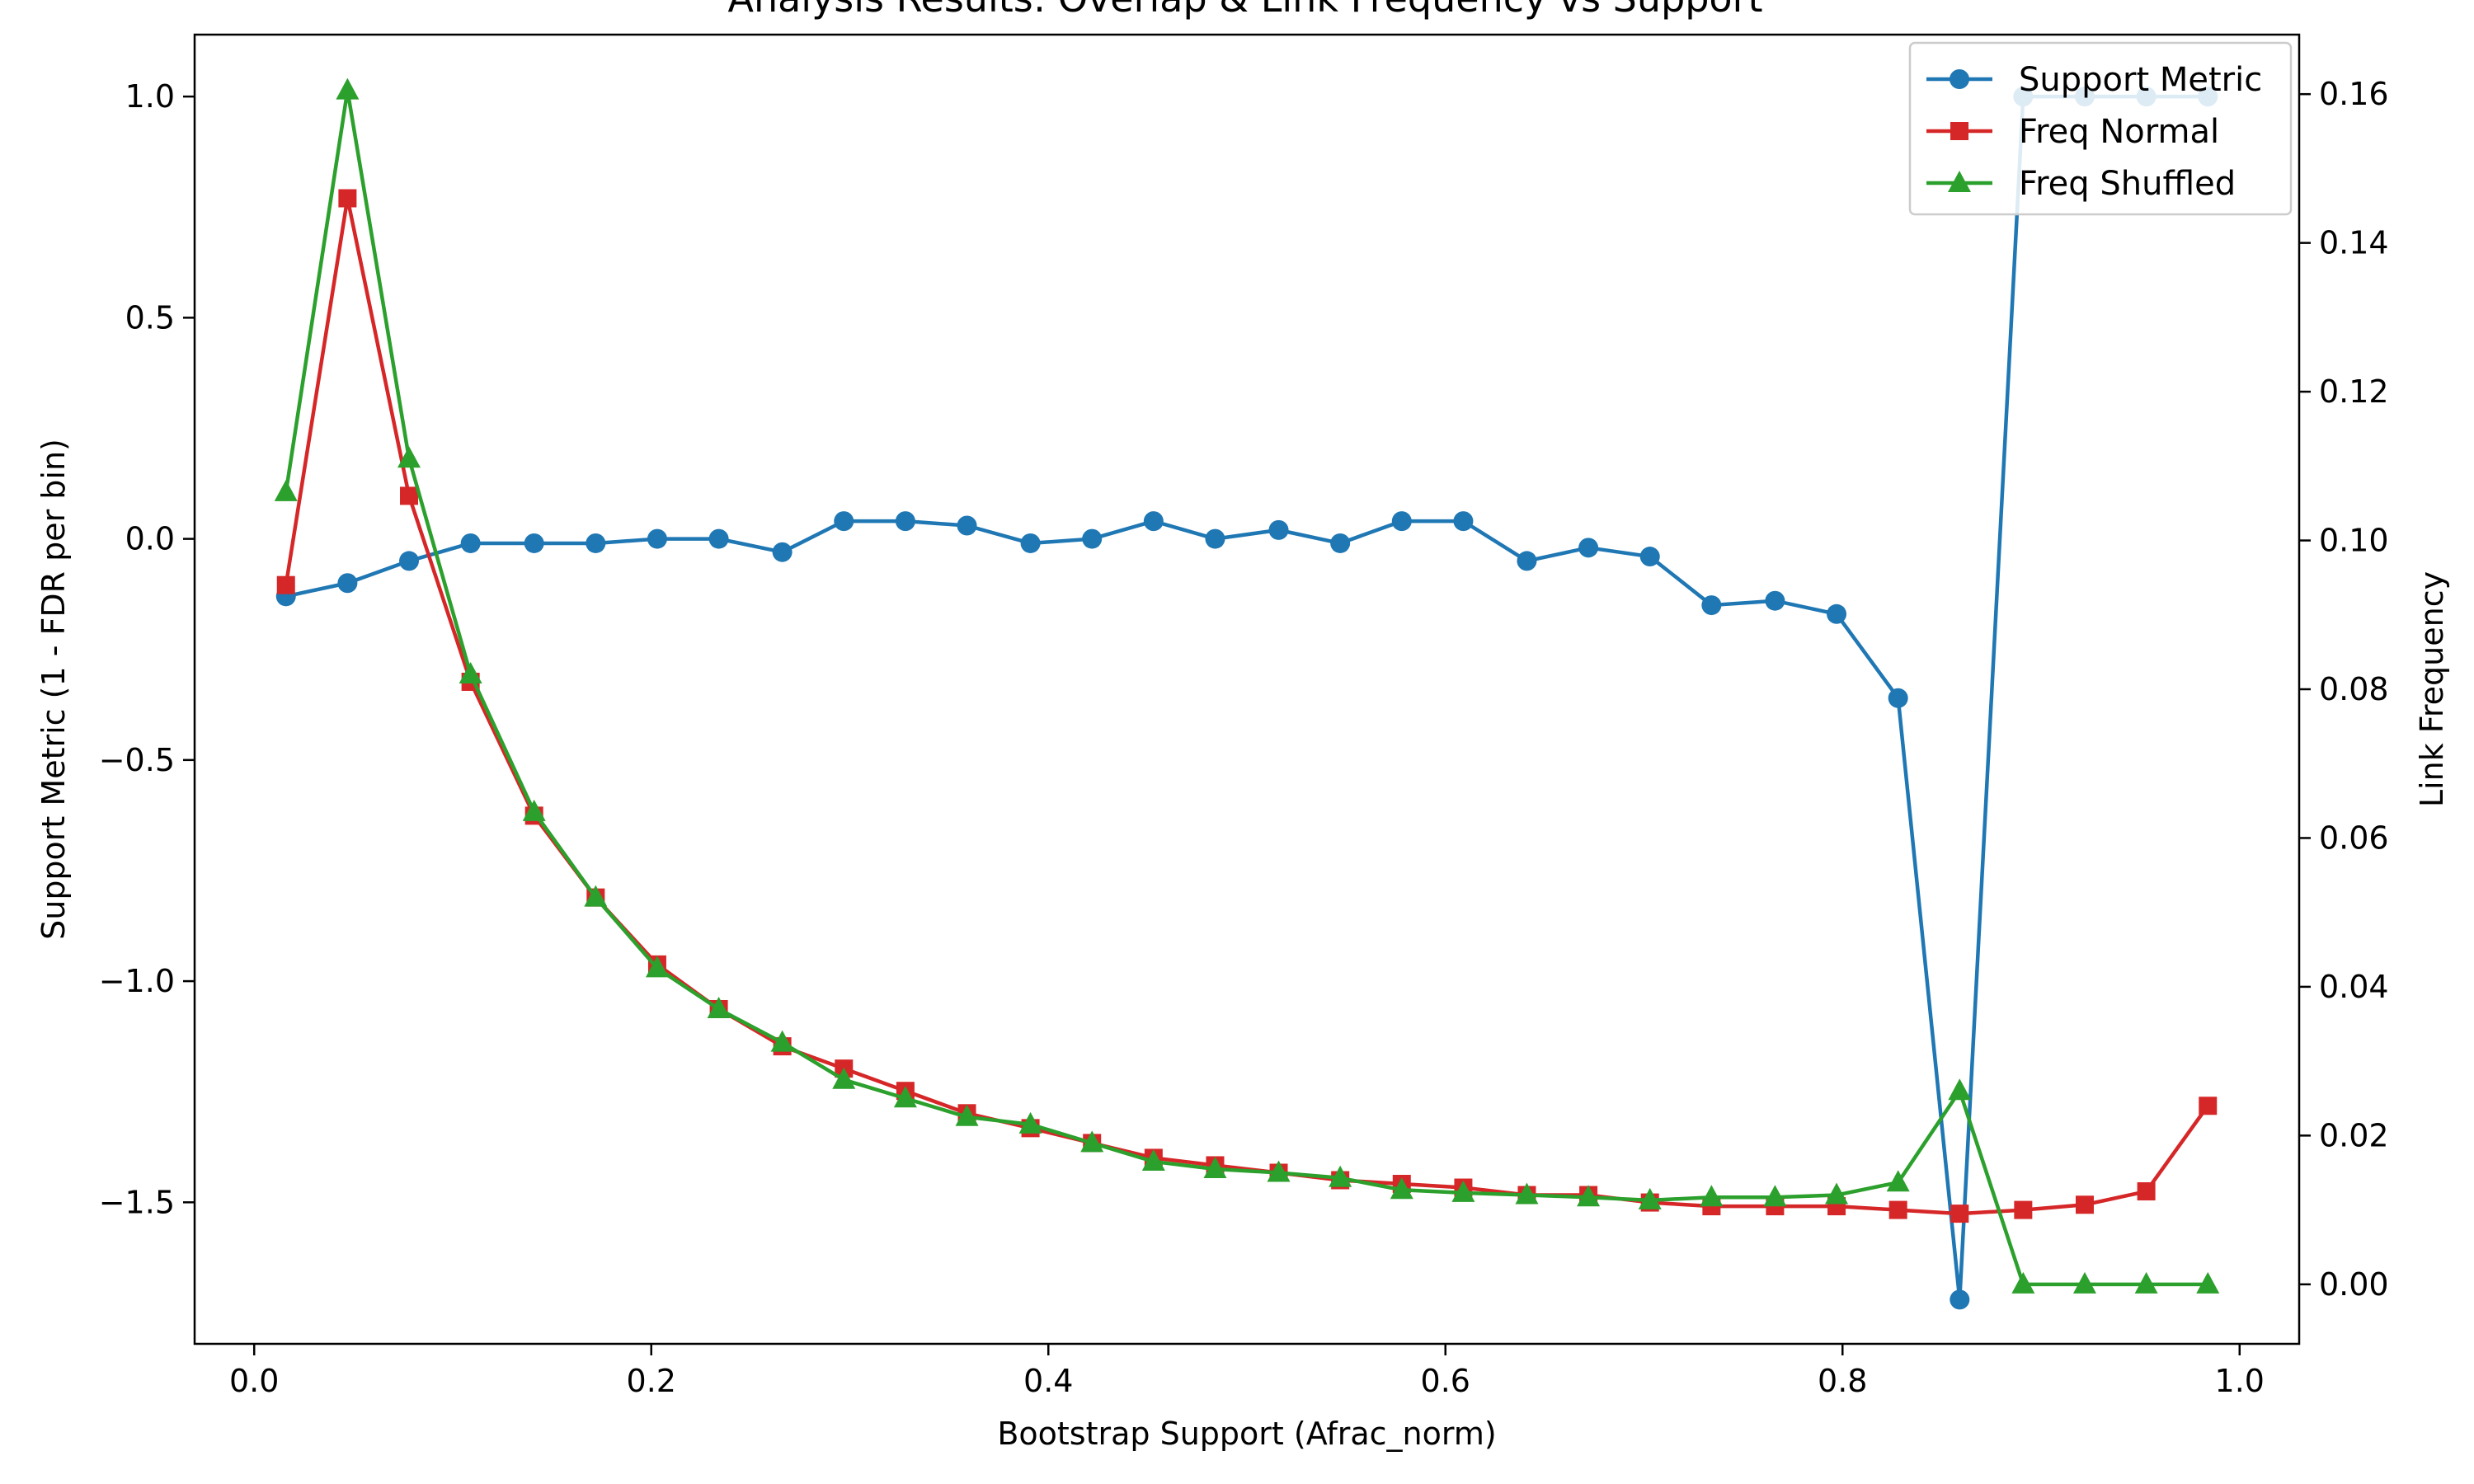 This screenshot has height=1484, width=2474. Describe the element at coordinates (2354, 541) in the screenshot. I see `y2-tick-label: 0.10` at that location.